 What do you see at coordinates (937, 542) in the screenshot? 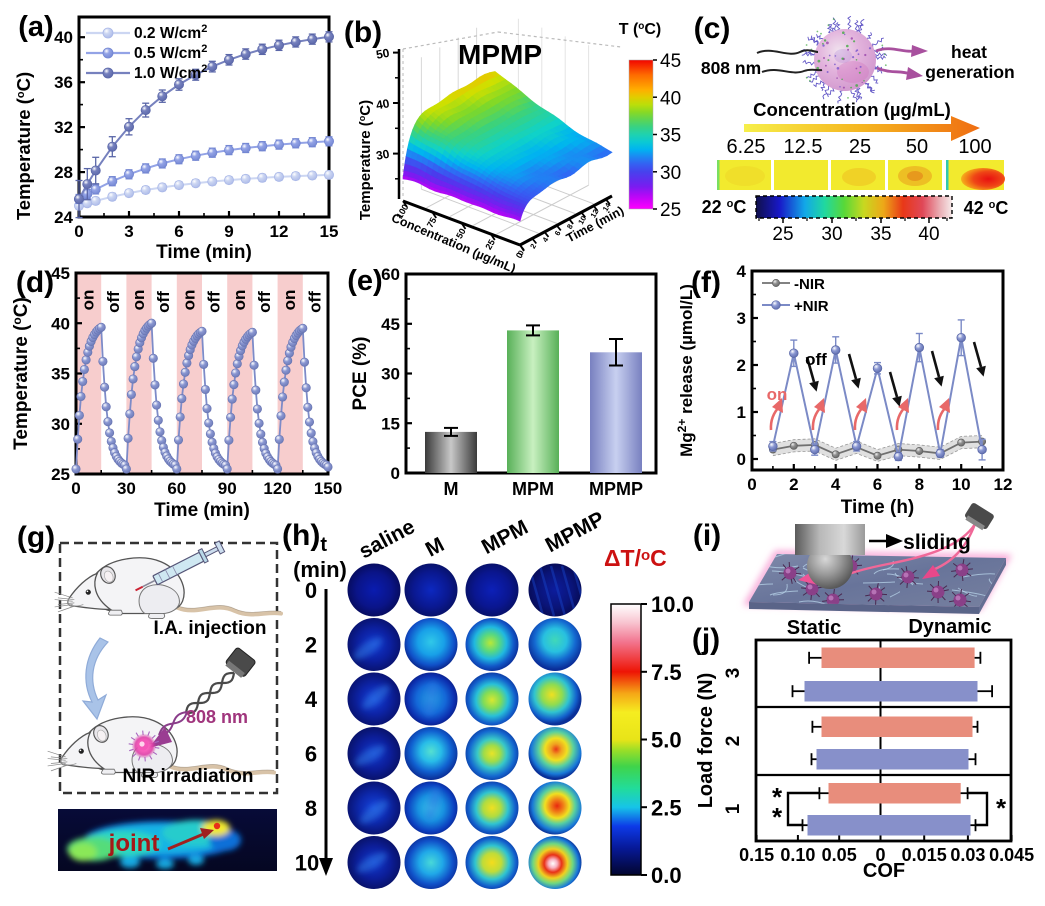
I see `svg-text: sliding` at bounding box center [937, 542].